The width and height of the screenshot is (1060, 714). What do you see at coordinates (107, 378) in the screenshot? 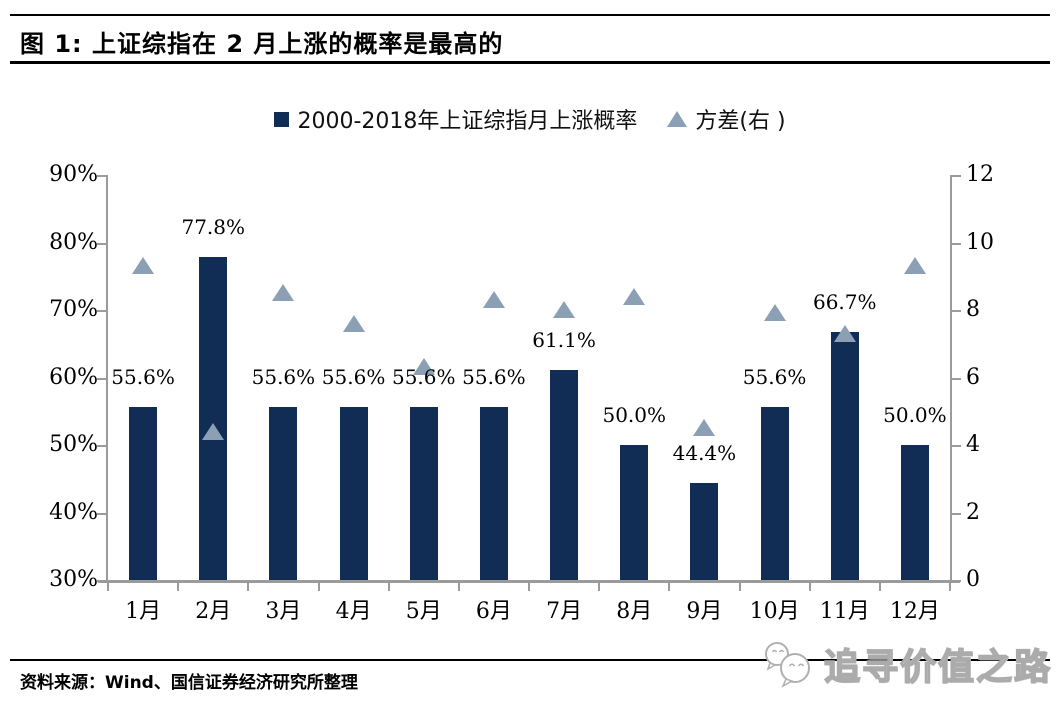
I see `left-axis-line` at bounding box center [107, 378].